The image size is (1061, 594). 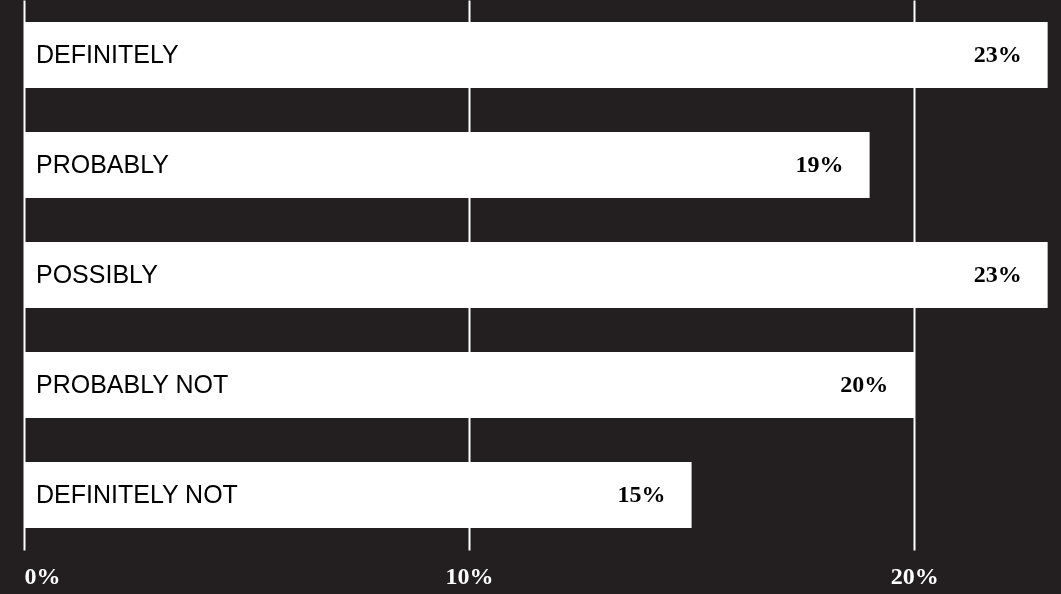 What do you see at coordinates (137, 494) in the screenshot?
I see `y-tick-label: DEFINITELY NOT` at bounding box center [137, 494].